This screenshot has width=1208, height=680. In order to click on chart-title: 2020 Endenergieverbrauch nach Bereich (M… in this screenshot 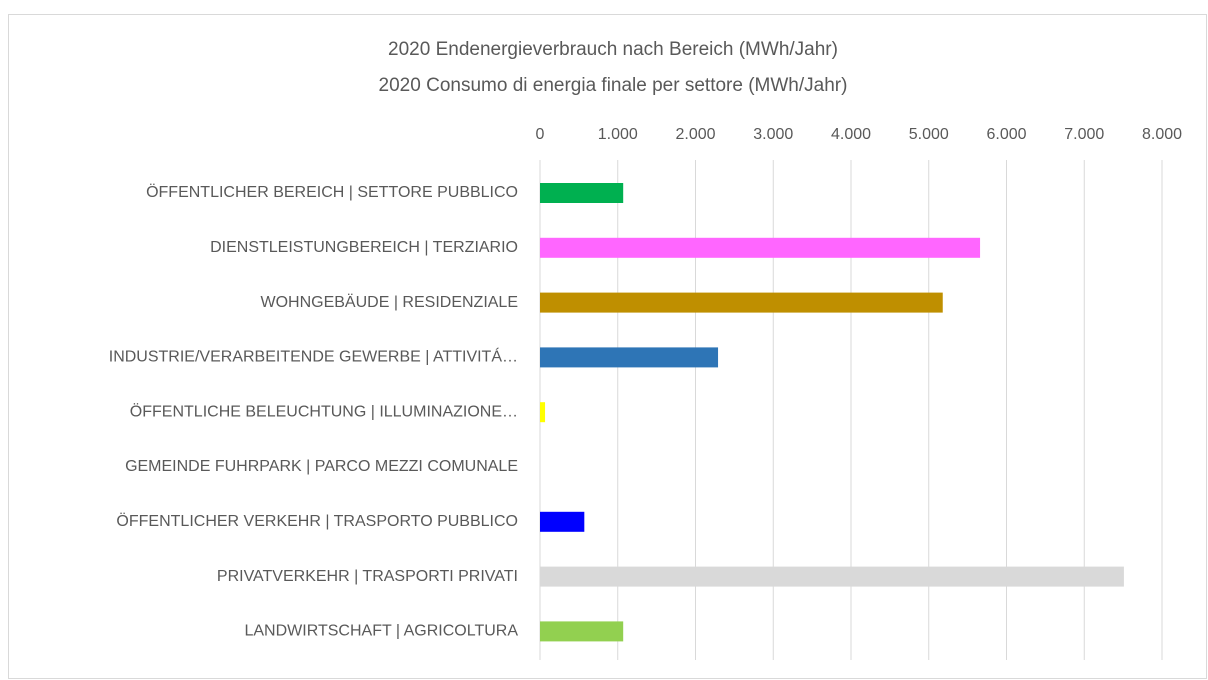, I will do `click(613, 49)`.